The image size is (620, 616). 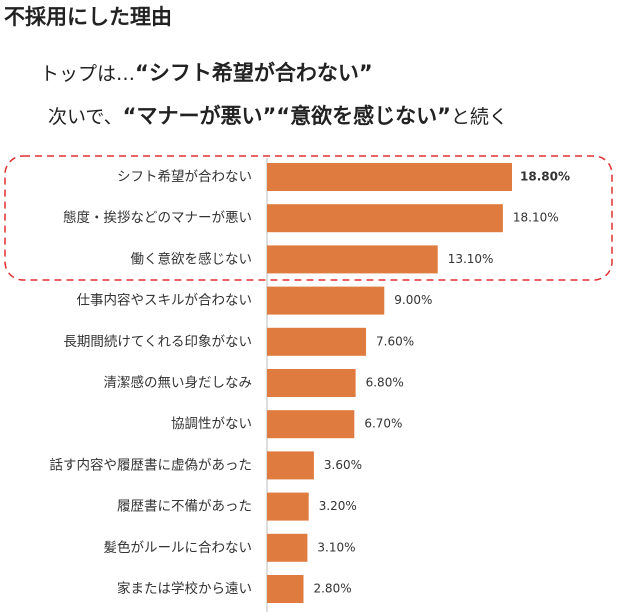 I want to click on value-label: 13.10%, so click(x=471, y=259).